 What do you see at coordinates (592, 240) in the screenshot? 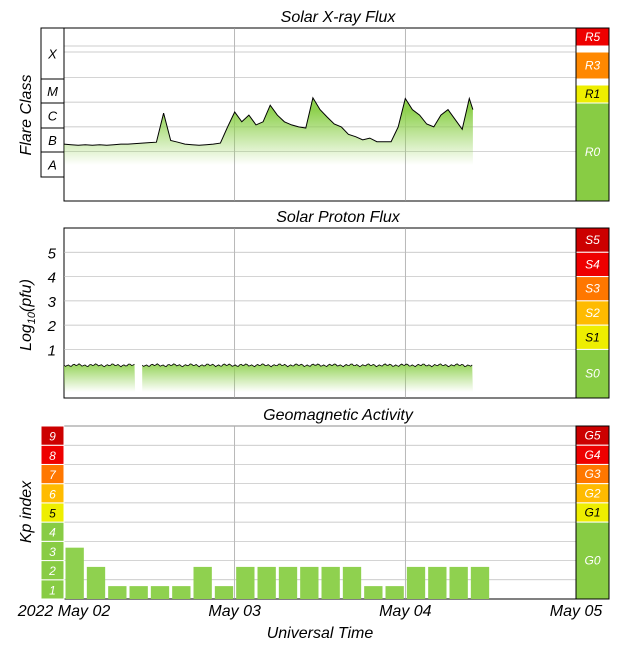
I see `proton-band-label: S5` at bounding box center [592, 240].